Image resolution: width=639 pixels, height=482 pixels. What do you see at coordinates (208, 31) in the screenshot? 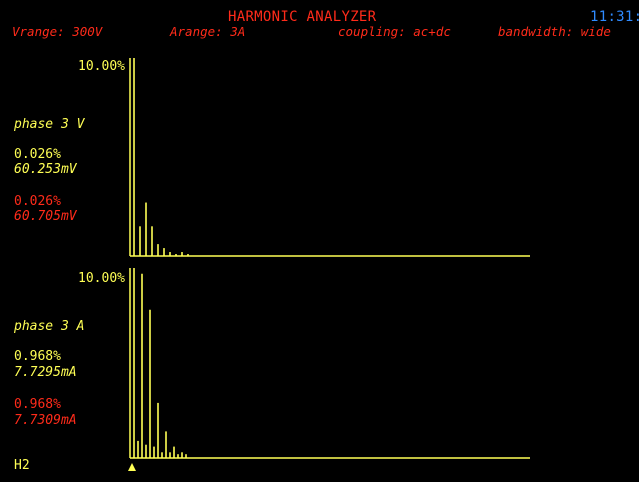
I see `arange-setting: Arange: 3A` at bounding box center [208, 31].